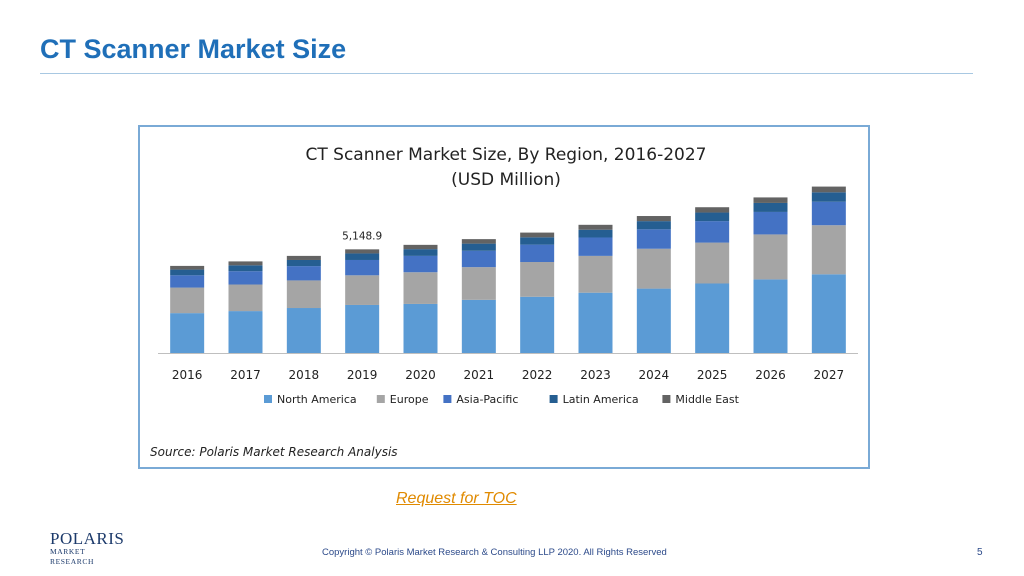 This screenshot has height=576, width=1024. I want to click on bar-2020-north-america, so click(420, 328).